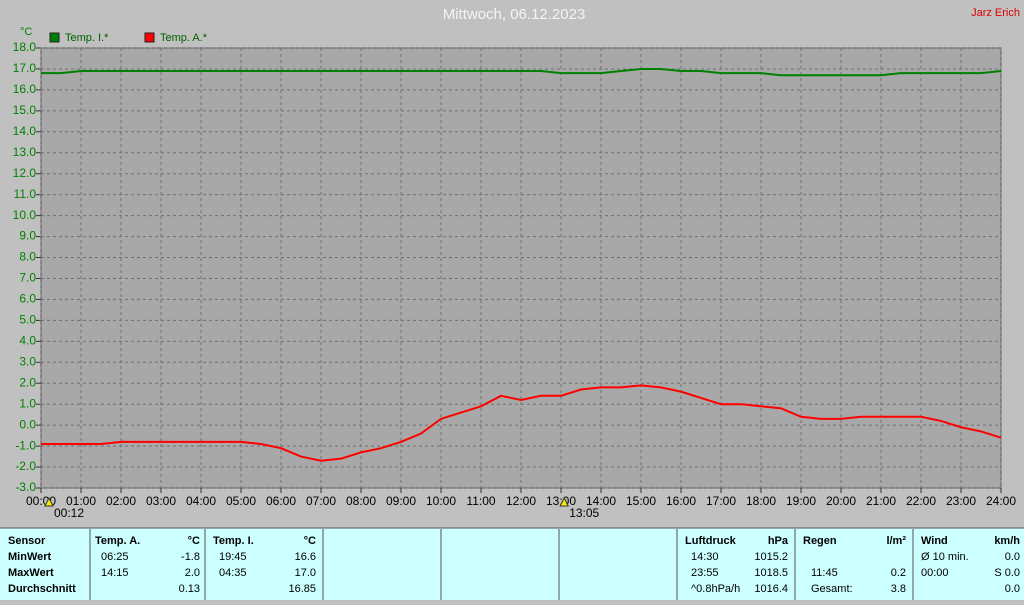 This screenshot has width=1024, height=605. What do you see at coordinates (934, 541) in the screenshot?
I see `group-header: Wind` at bounding box center [934, 541].